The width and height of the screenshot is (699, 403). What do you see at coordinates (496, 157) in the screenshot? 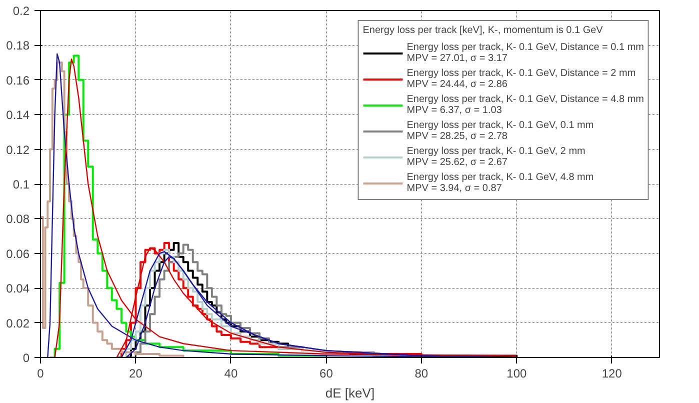
I see `legend-label: Energy loss per track, K- 0.1 GeV, 2 mm MPV = 25.62, σ = 2.67` at bounding box center [496, 157].